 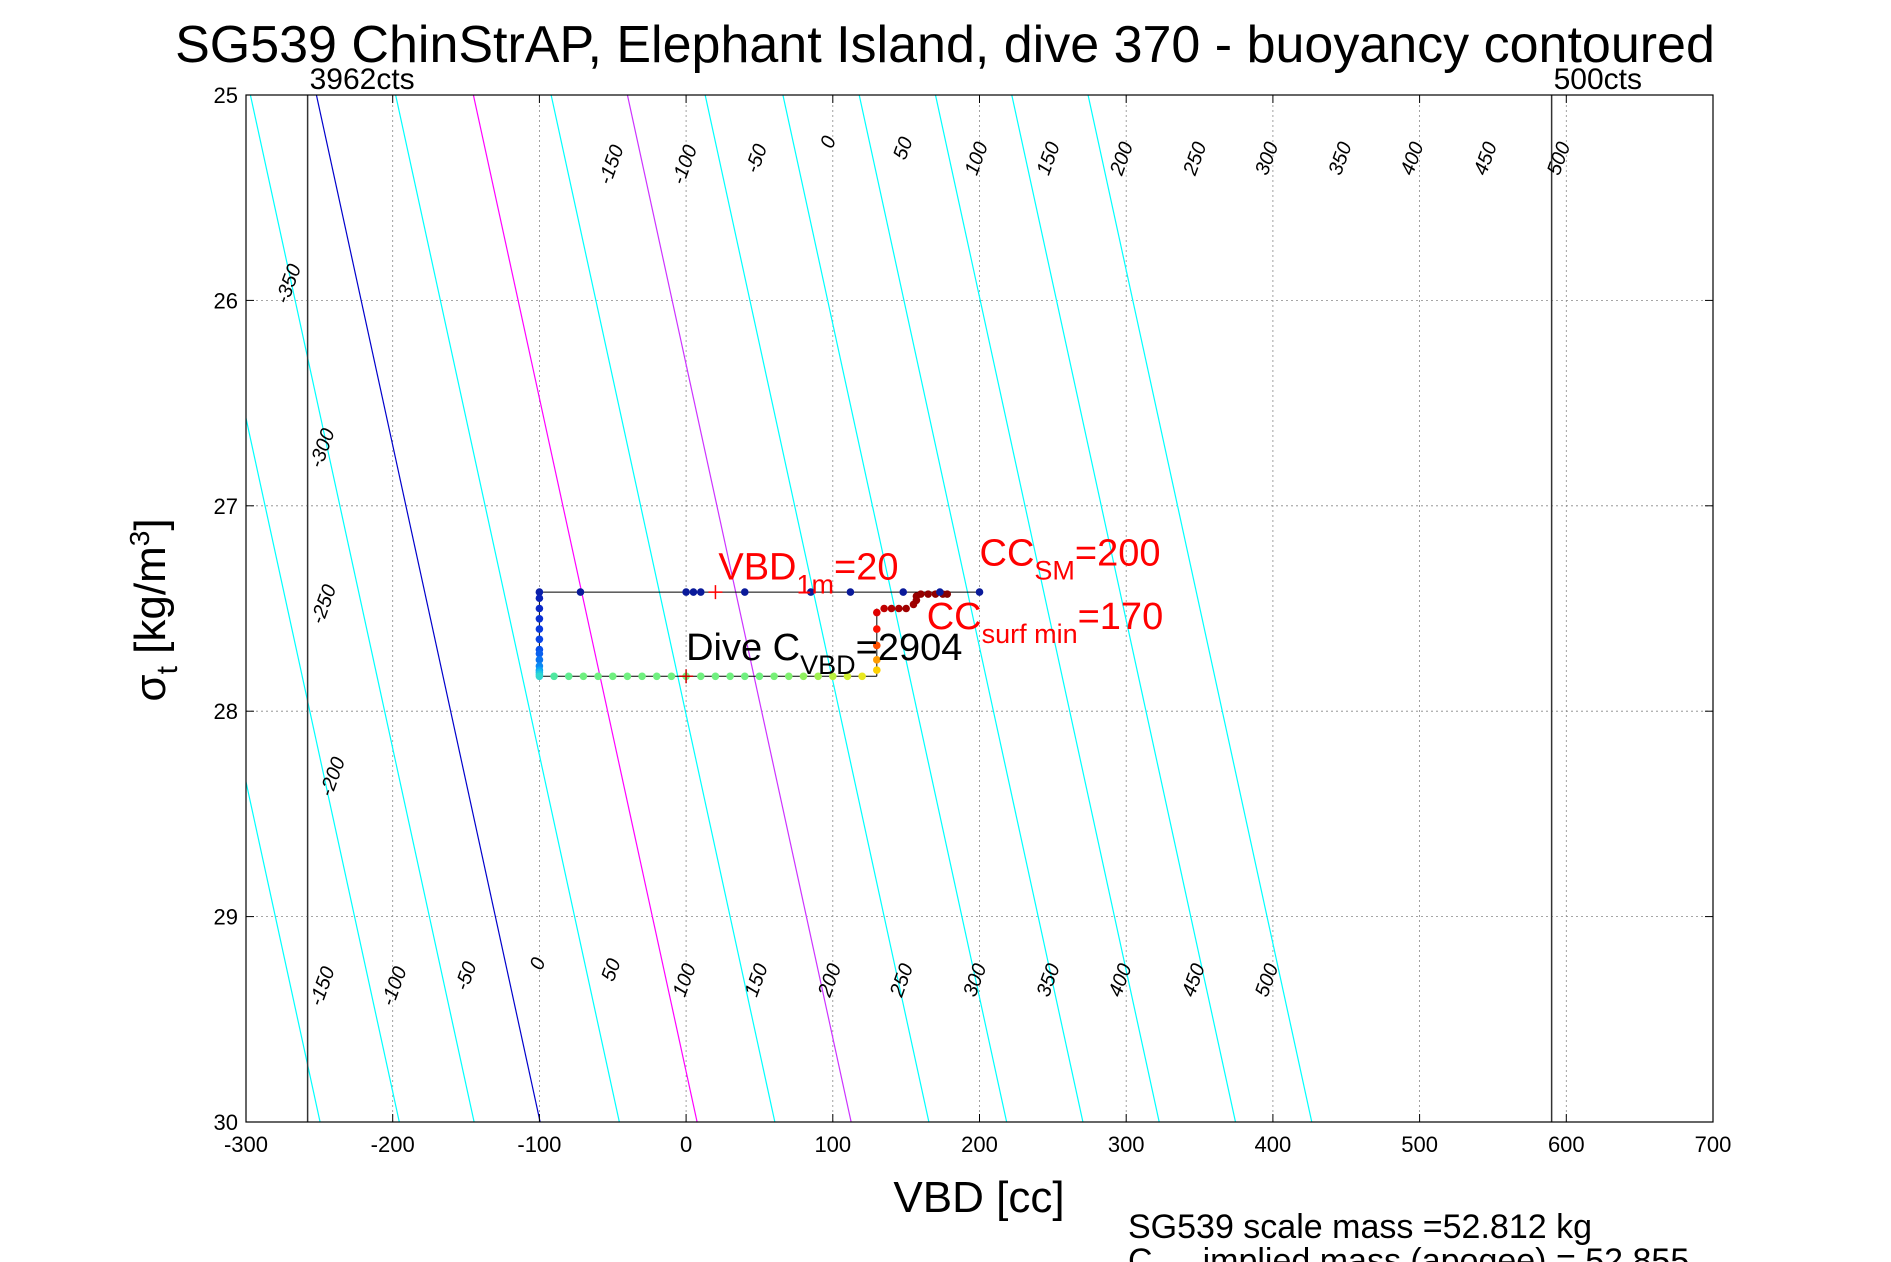 What do you see at coordinates (1713, 1144) in the screenshot?
I see `x-tick-label: 700` at bounding box center [1713, 1144].